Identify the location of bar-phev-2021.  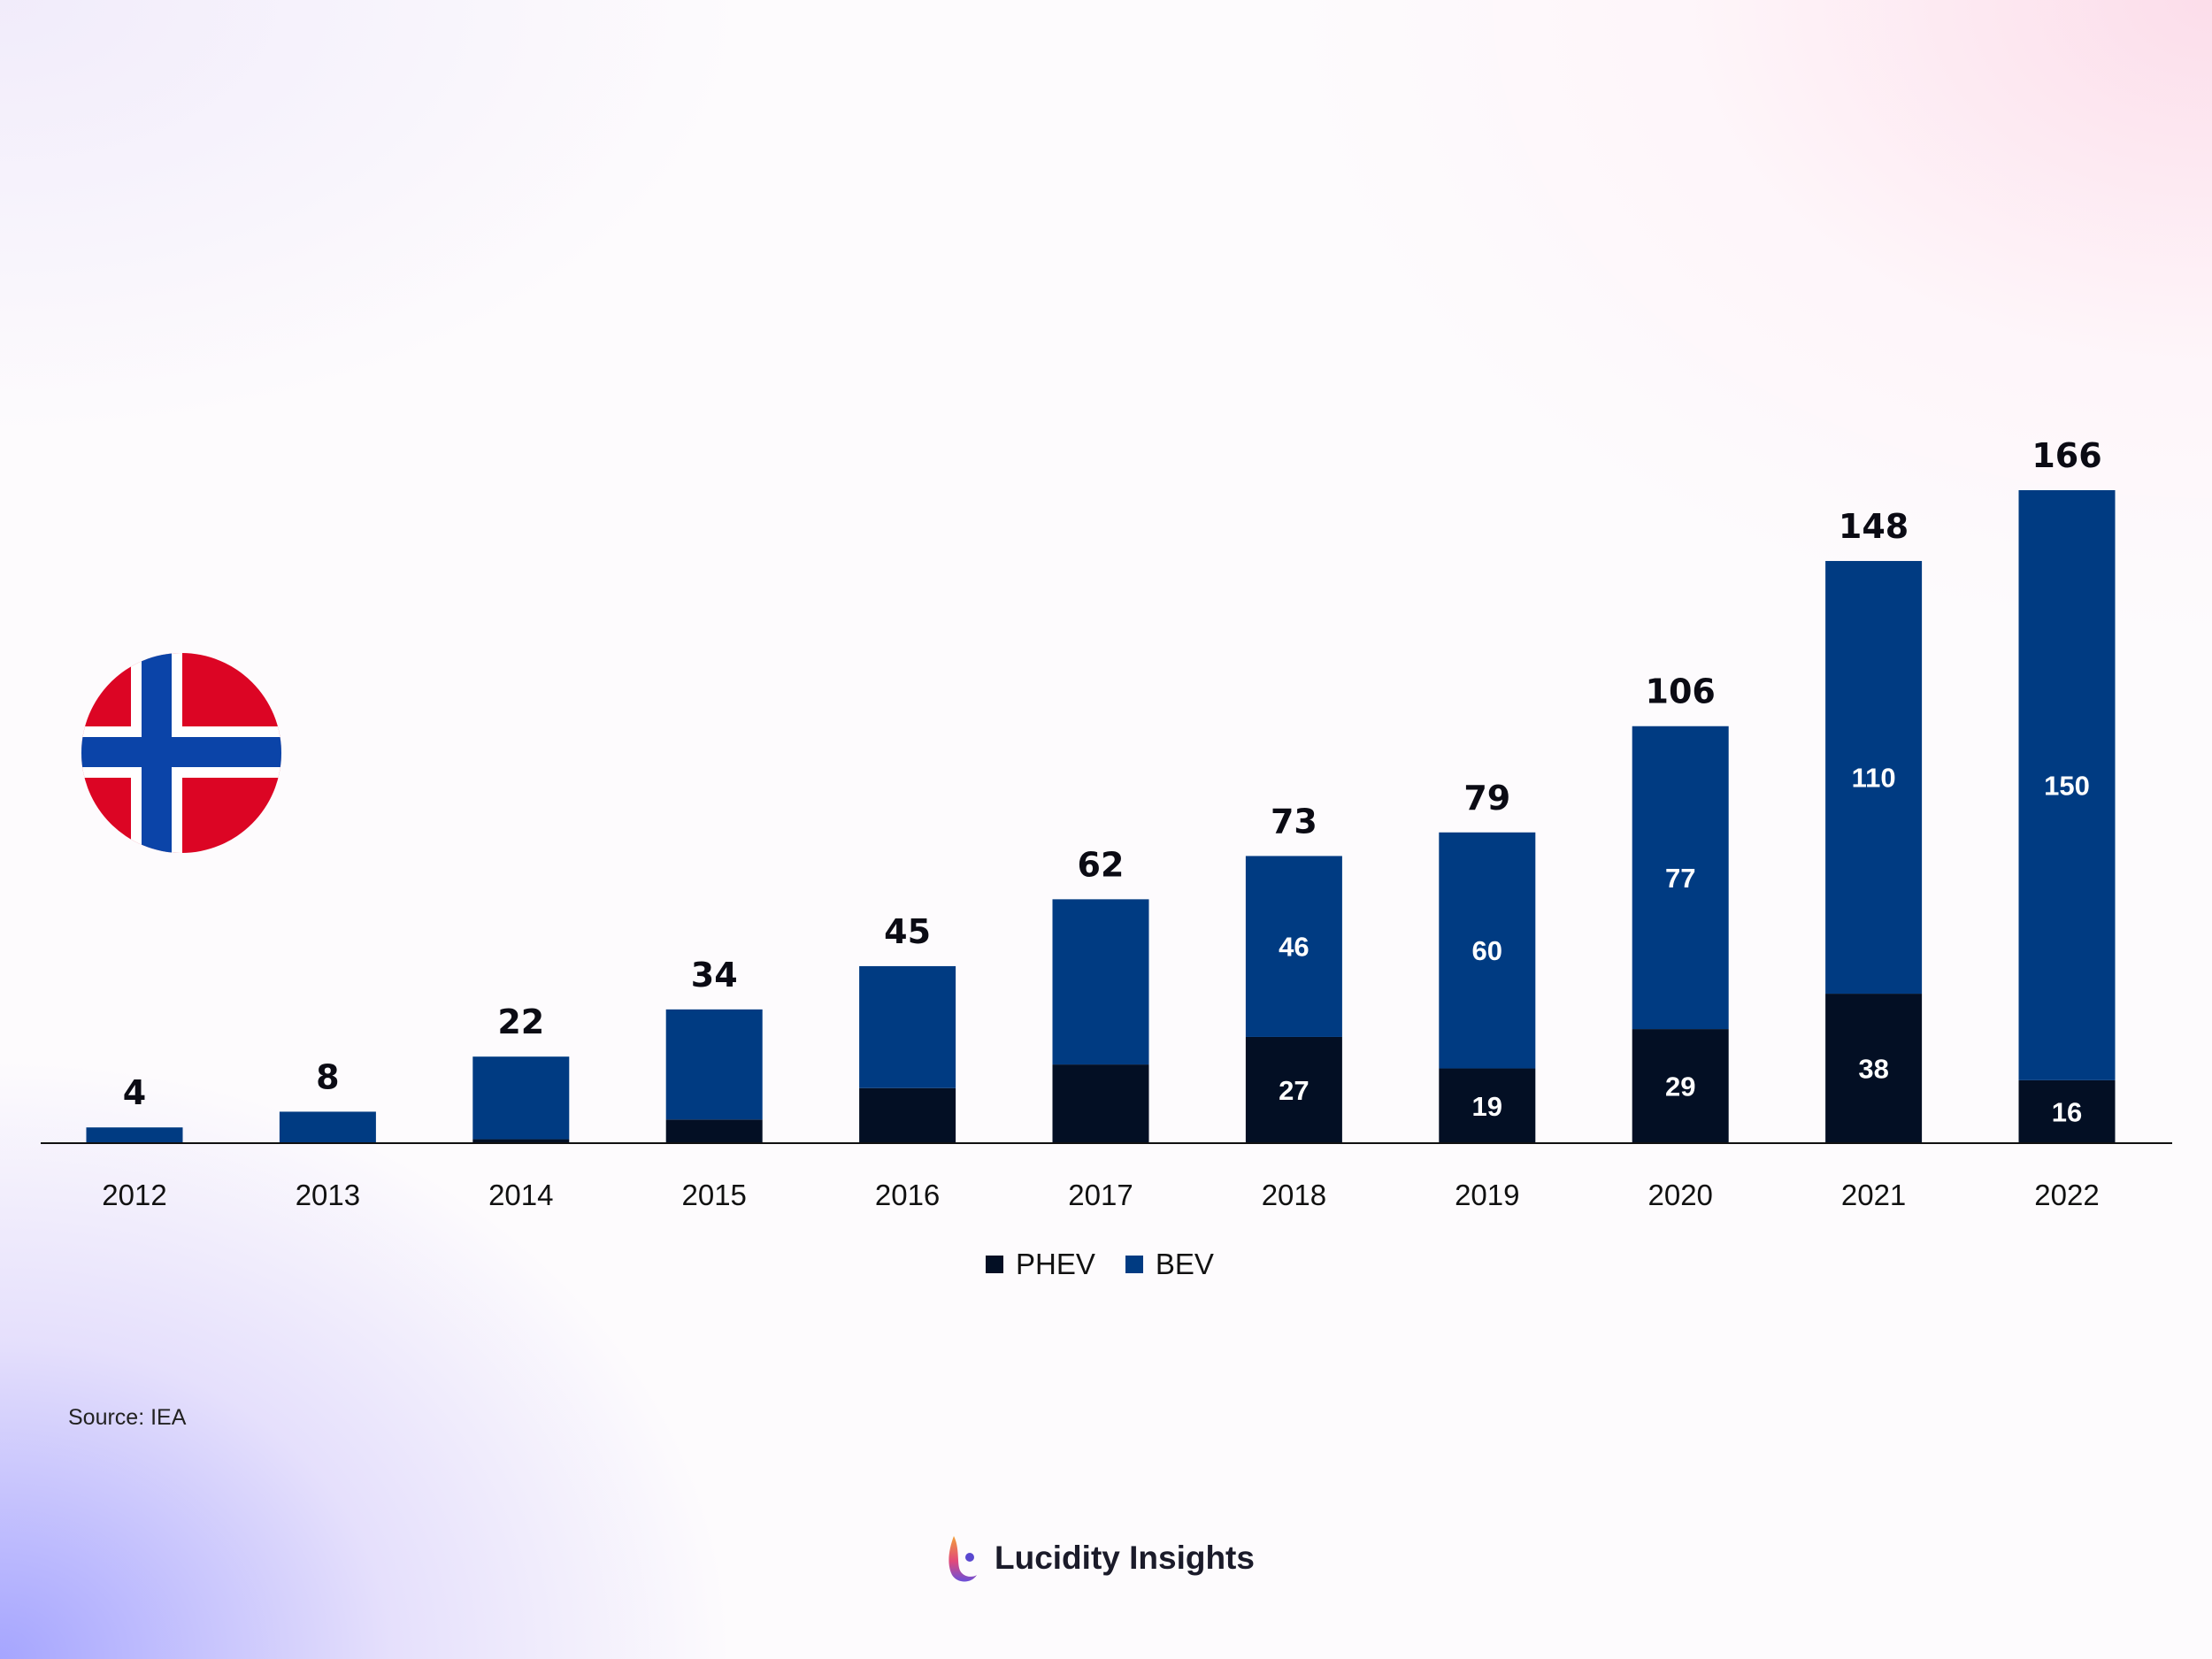
(1874, 1068).